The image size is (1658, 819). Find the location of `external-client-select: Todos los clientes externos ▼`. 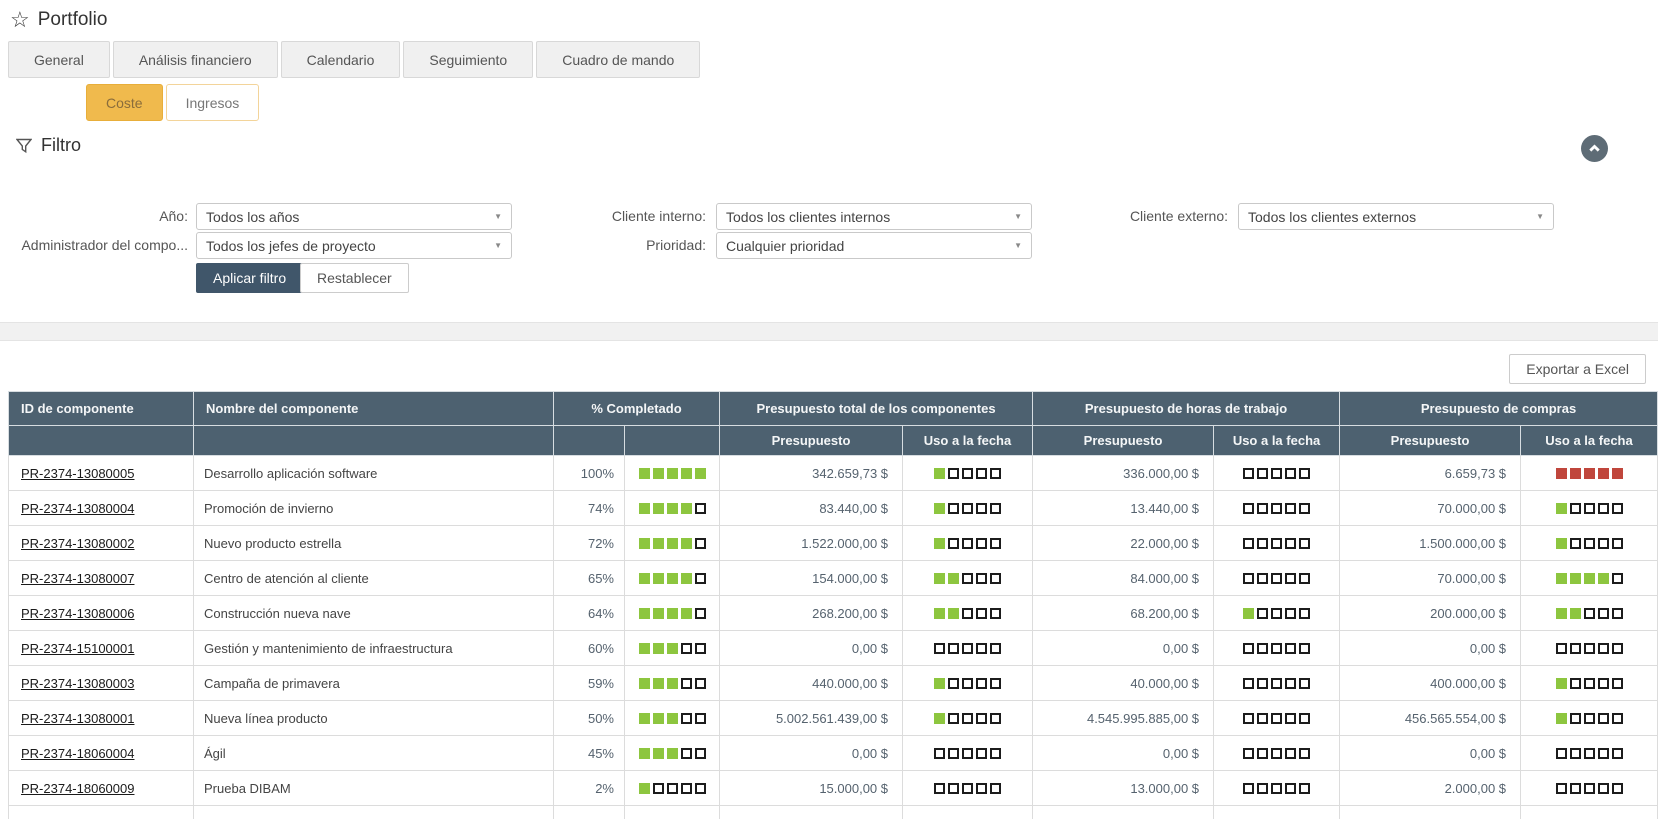

external-client-select: Todos los clientes externos ▼ is located at coordinates (1396, 216).